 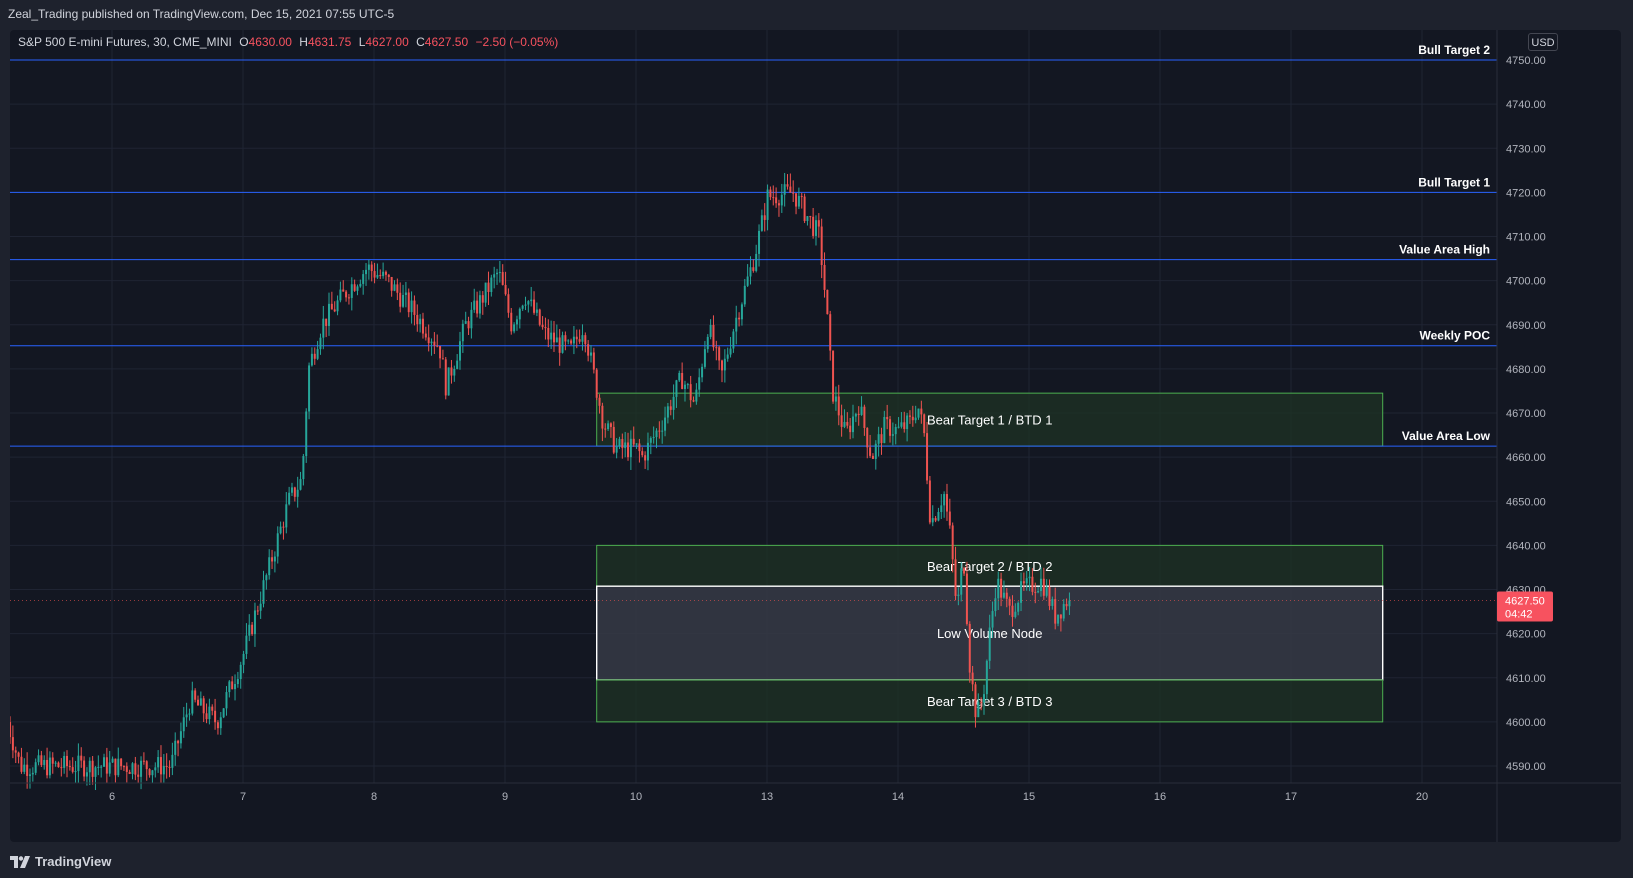 I want to click on high-value: 4631.75, so click(x=329, y=42).